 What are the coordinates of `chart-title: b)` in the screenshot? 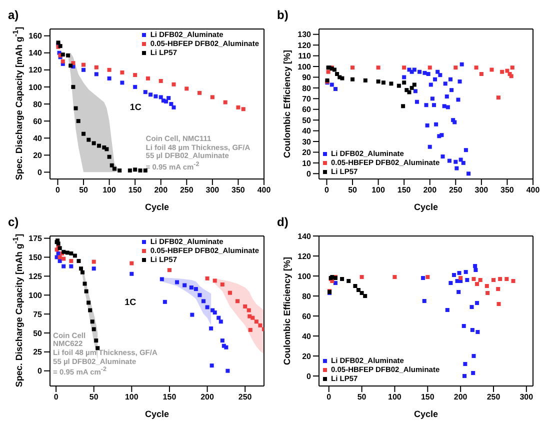 It's located at (282, 15).